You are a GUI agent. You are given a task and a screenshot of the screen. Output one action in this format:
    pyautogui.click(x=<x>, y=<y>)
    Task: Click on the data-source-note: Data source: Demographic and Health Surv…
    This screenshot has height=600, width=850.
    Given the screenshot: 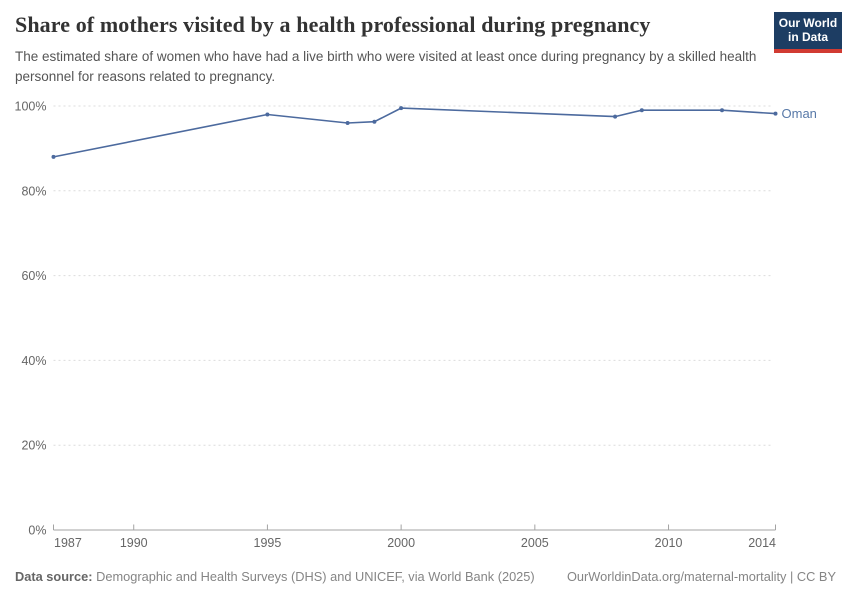 What is the action you would take?
    pyautogui.click(x=275, y=576)
    